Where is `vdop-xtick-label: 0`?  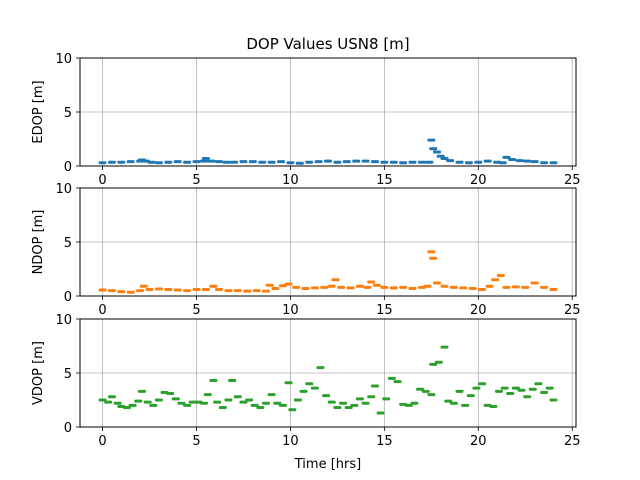 vdop-xtick-label: 0 is located at coordinates (102, 441).